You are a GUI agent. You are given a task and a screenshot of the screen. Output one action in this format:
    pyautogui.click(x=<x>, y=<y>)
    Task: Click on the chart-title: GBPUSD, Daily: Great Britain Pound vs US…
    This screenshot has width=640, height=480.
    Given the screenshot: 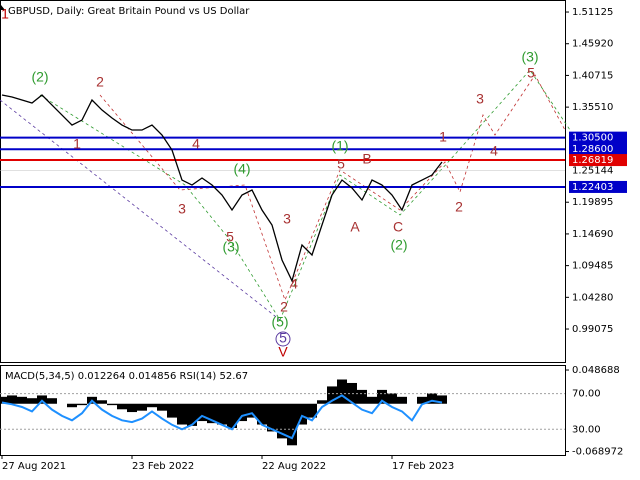 What is the action you would take?
    pyautogui.click(x=129, y=11)
    